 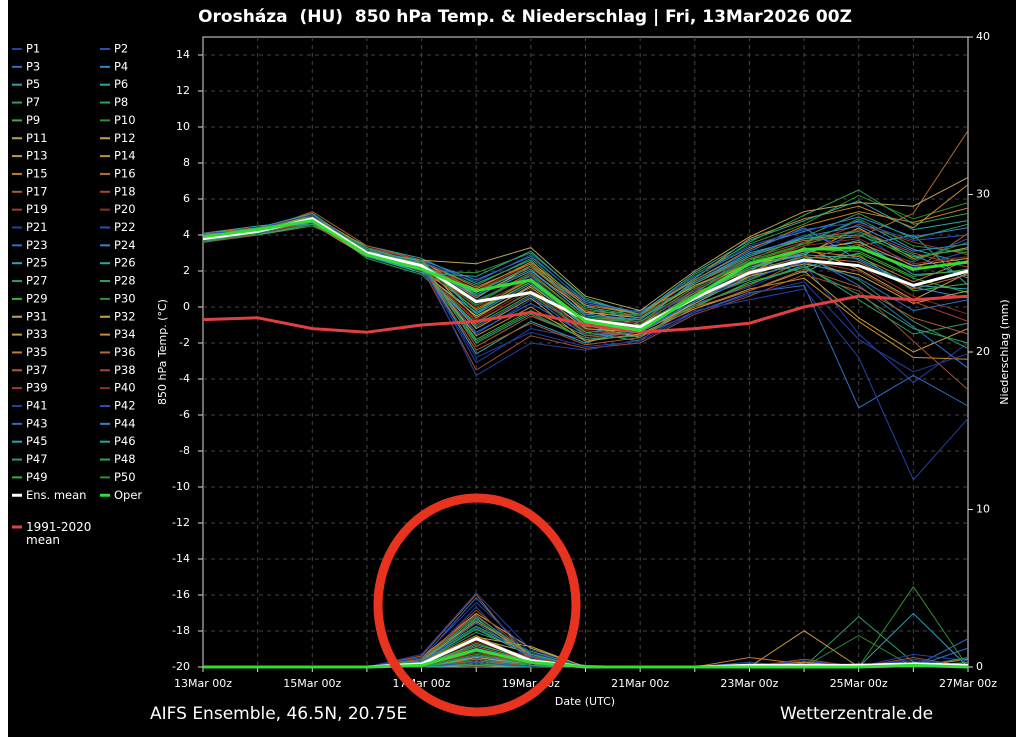 What do you see at coordinates (968, 683) in the screenshot?
I see `x-tick-label: 27Mar 00z` at bounding box center [968, 683].